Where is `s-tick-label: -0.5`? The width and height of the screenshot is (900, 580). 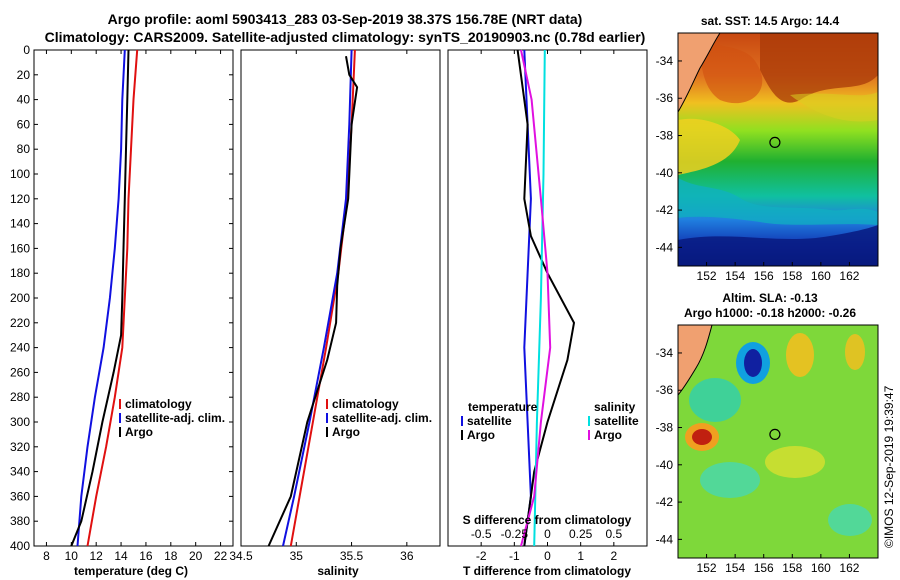 s-tick-label: -0.5 is located at coordinates (481, 534).